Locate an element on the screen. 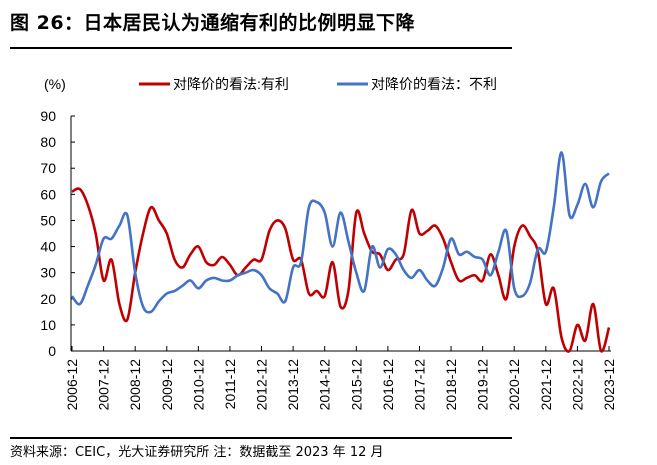  x-tick-label: 2016-12 is located at coordinates (388, 385).